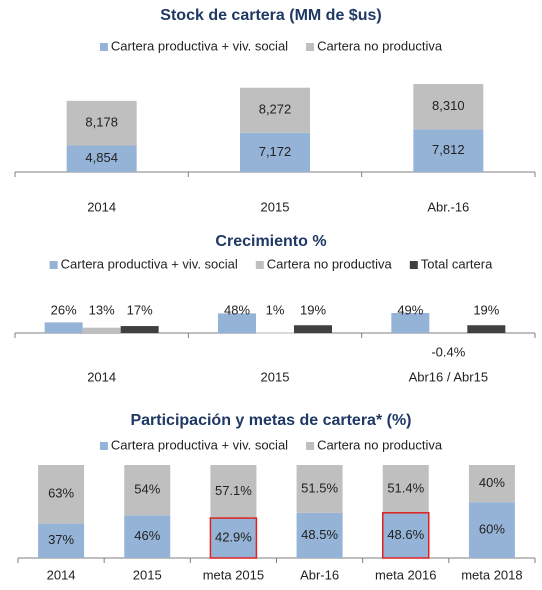 The image size is (542, 590). I want to click on data-label: 48%, so click(237, 309).